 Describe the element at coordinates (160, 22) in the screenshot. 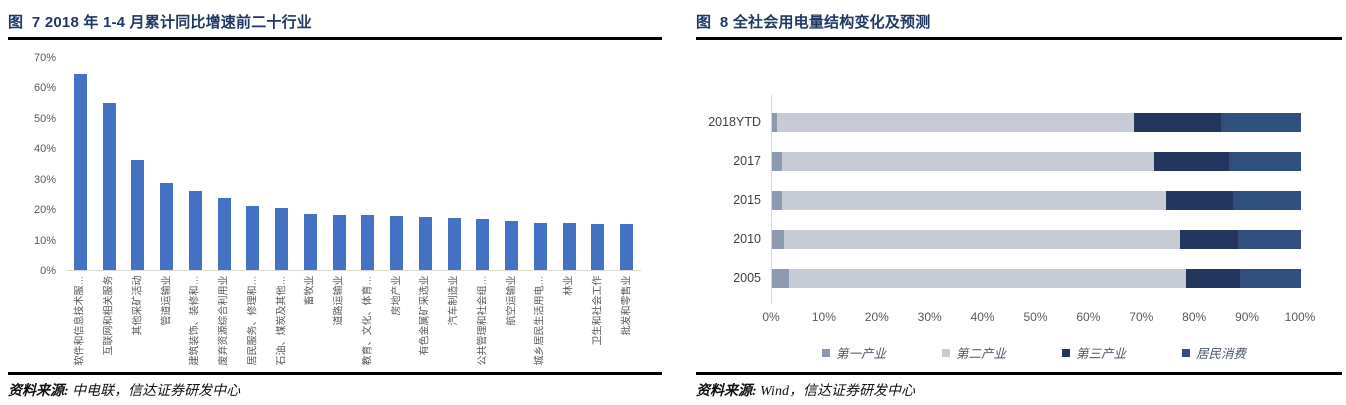

I see `figure7-title: 图 7 2018 年 1-4 月累计同比增速前二十行业` at that location.